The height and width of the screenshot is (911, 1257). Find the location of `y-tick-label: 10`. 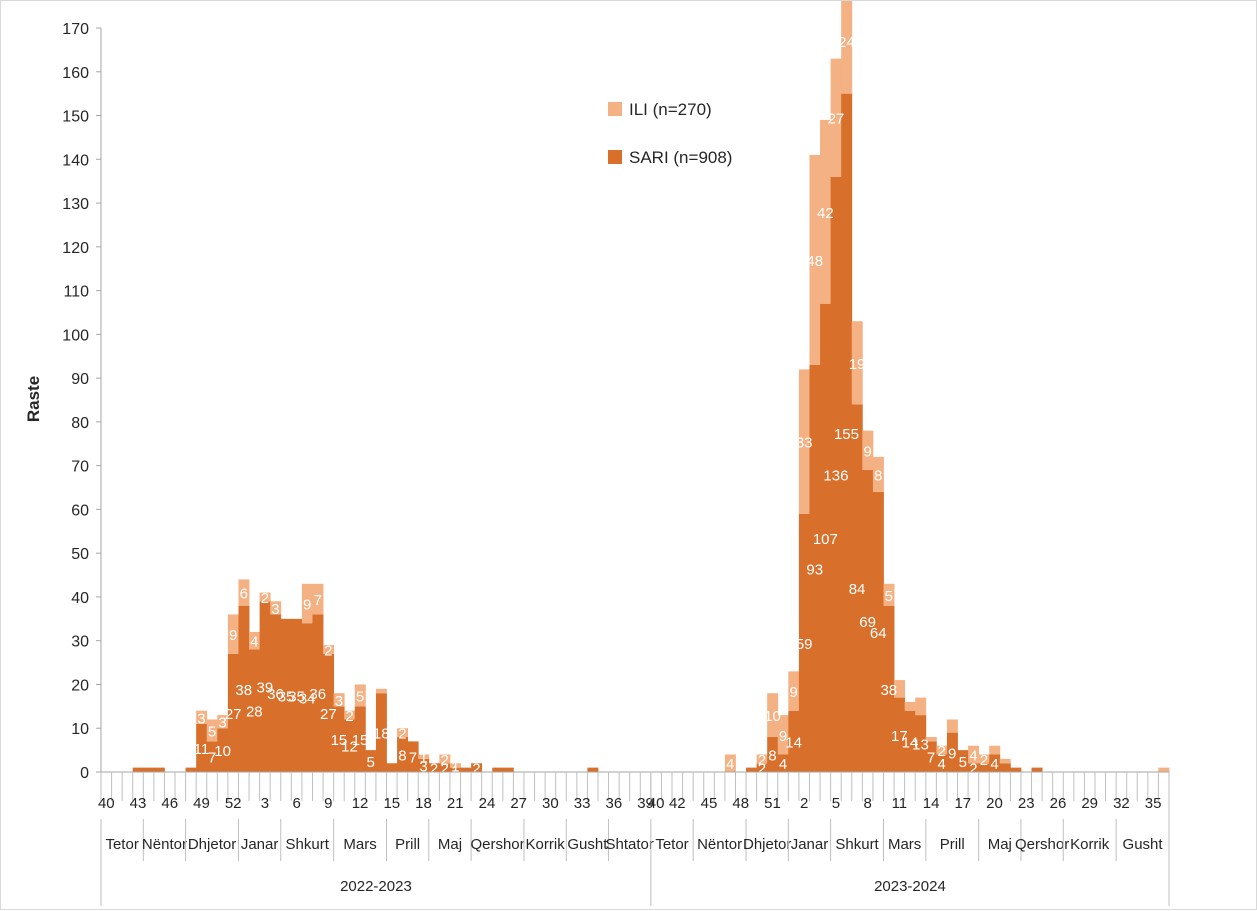

y-tick-label: 10 is located at coordinates (80, 729).